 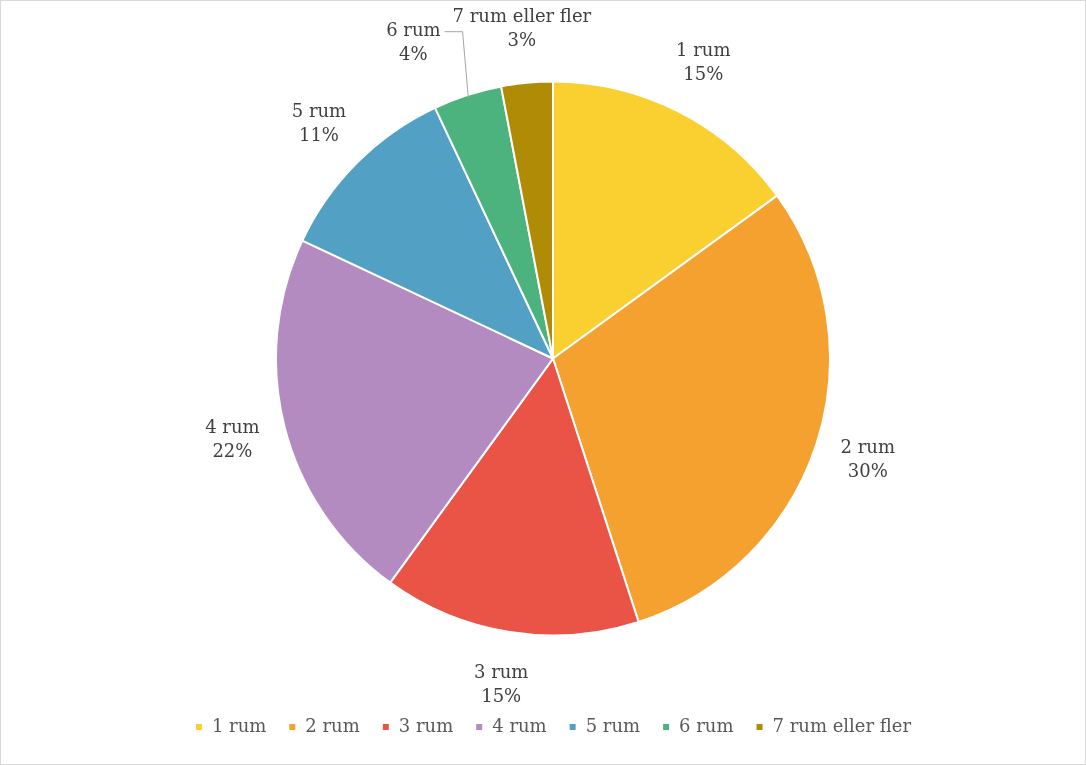 What do you see at coordinates (868, 447) in the screenshot?
I see `slice-label: 2 rum` at bounding box center [868, 447].